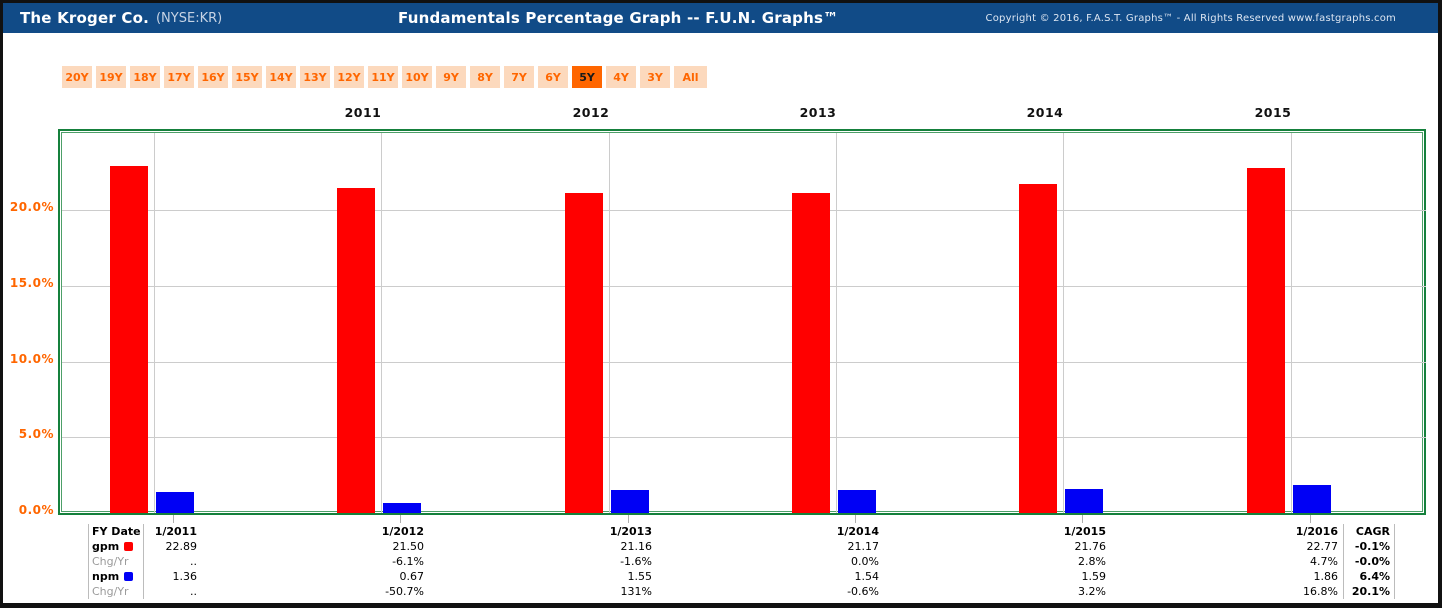  I want to click on period-button-12y: 12Y, so click(349, 77).